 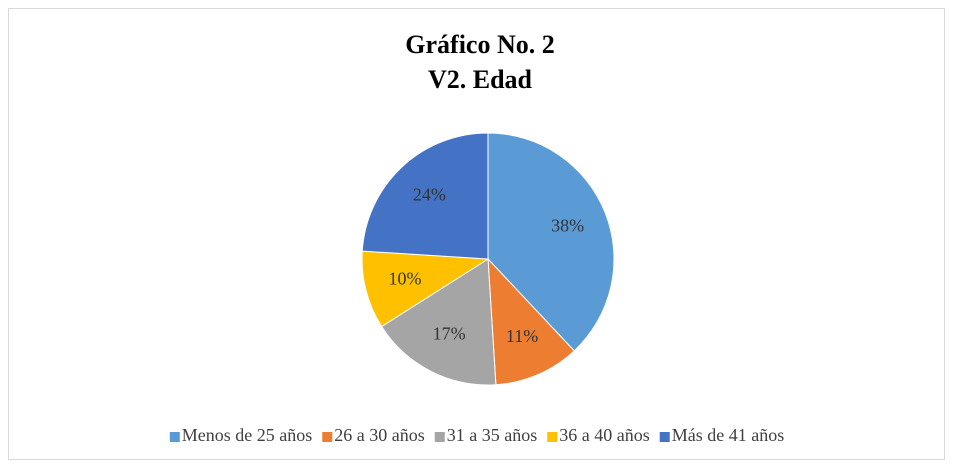 I want to click on legend-label: 36 a 40 años, so click(x=604, y=435).